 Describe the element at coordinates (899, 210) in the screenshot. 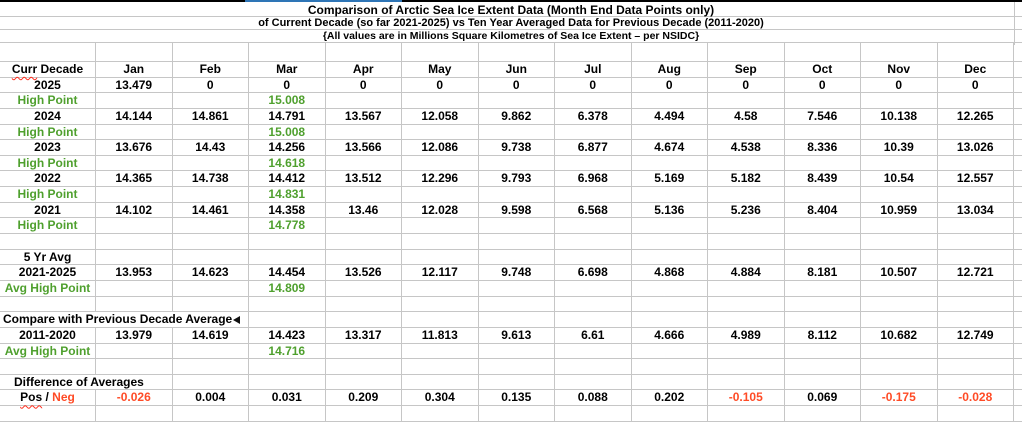

I see `cell-2021-nov: 10.959` at that location.